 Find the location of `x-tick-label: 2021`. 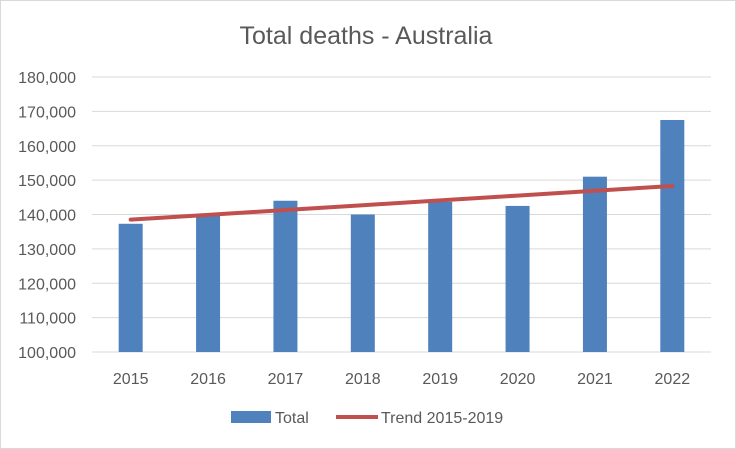

x-tick-label: 2021 is located at coordinates (595, 379).